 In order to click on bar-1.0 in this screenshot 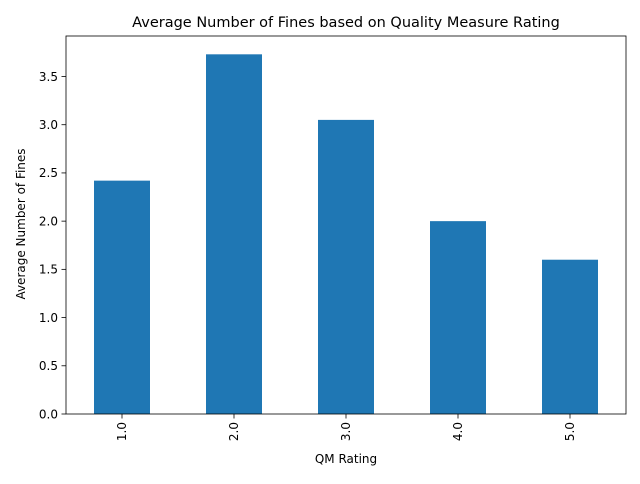, I will do `click(122, 297)`.